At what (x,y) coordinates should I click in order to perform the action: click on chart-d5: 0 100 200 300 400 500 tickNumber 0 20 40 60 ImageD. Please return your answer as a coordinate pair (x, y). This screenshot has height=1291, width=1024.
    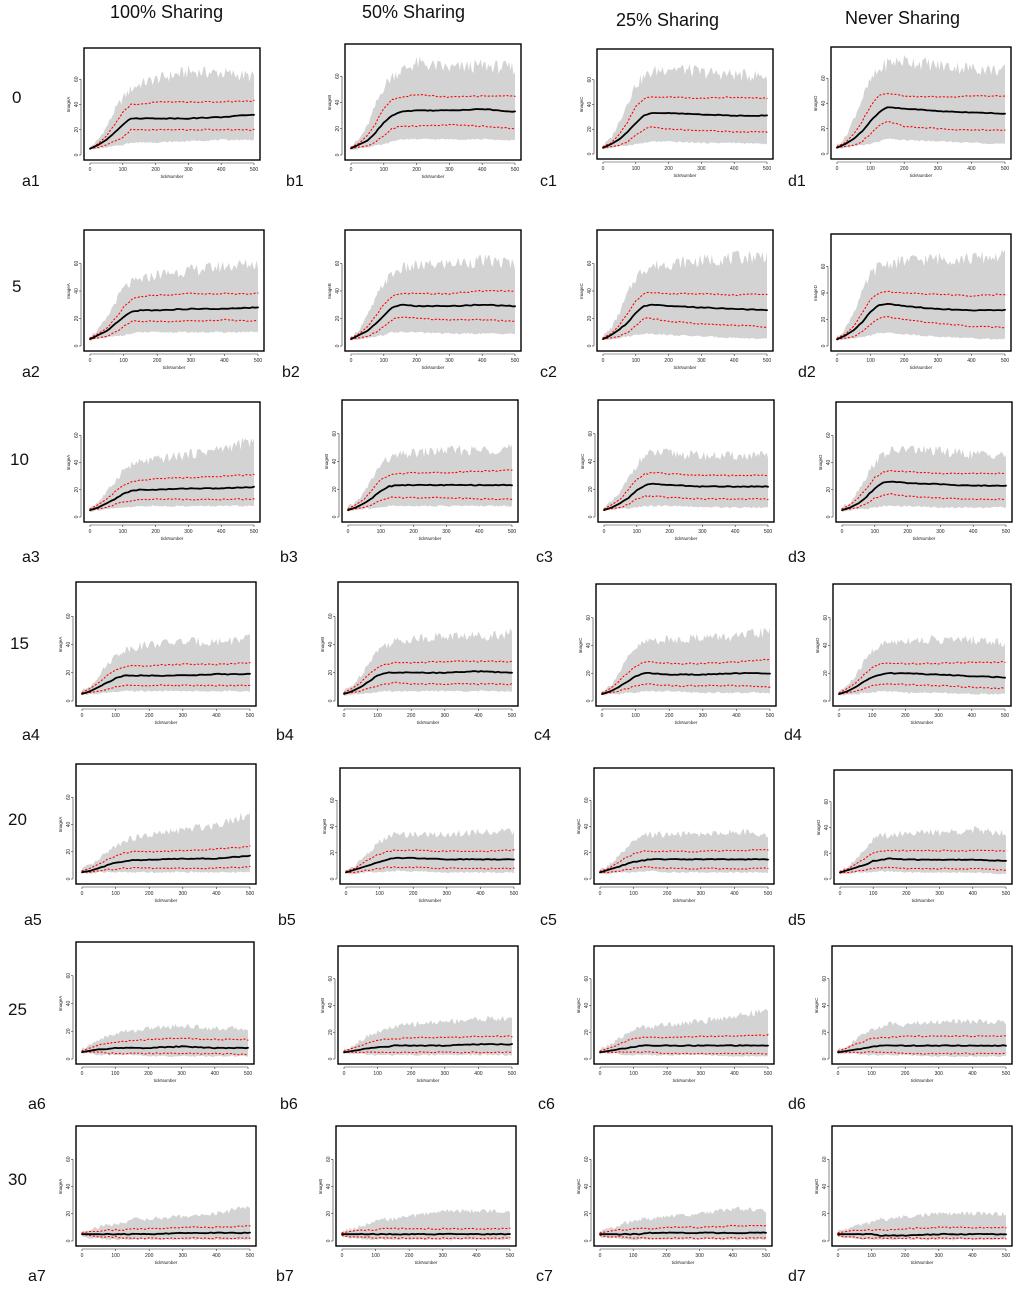
    Looking at the image, I should click on (914, 836).